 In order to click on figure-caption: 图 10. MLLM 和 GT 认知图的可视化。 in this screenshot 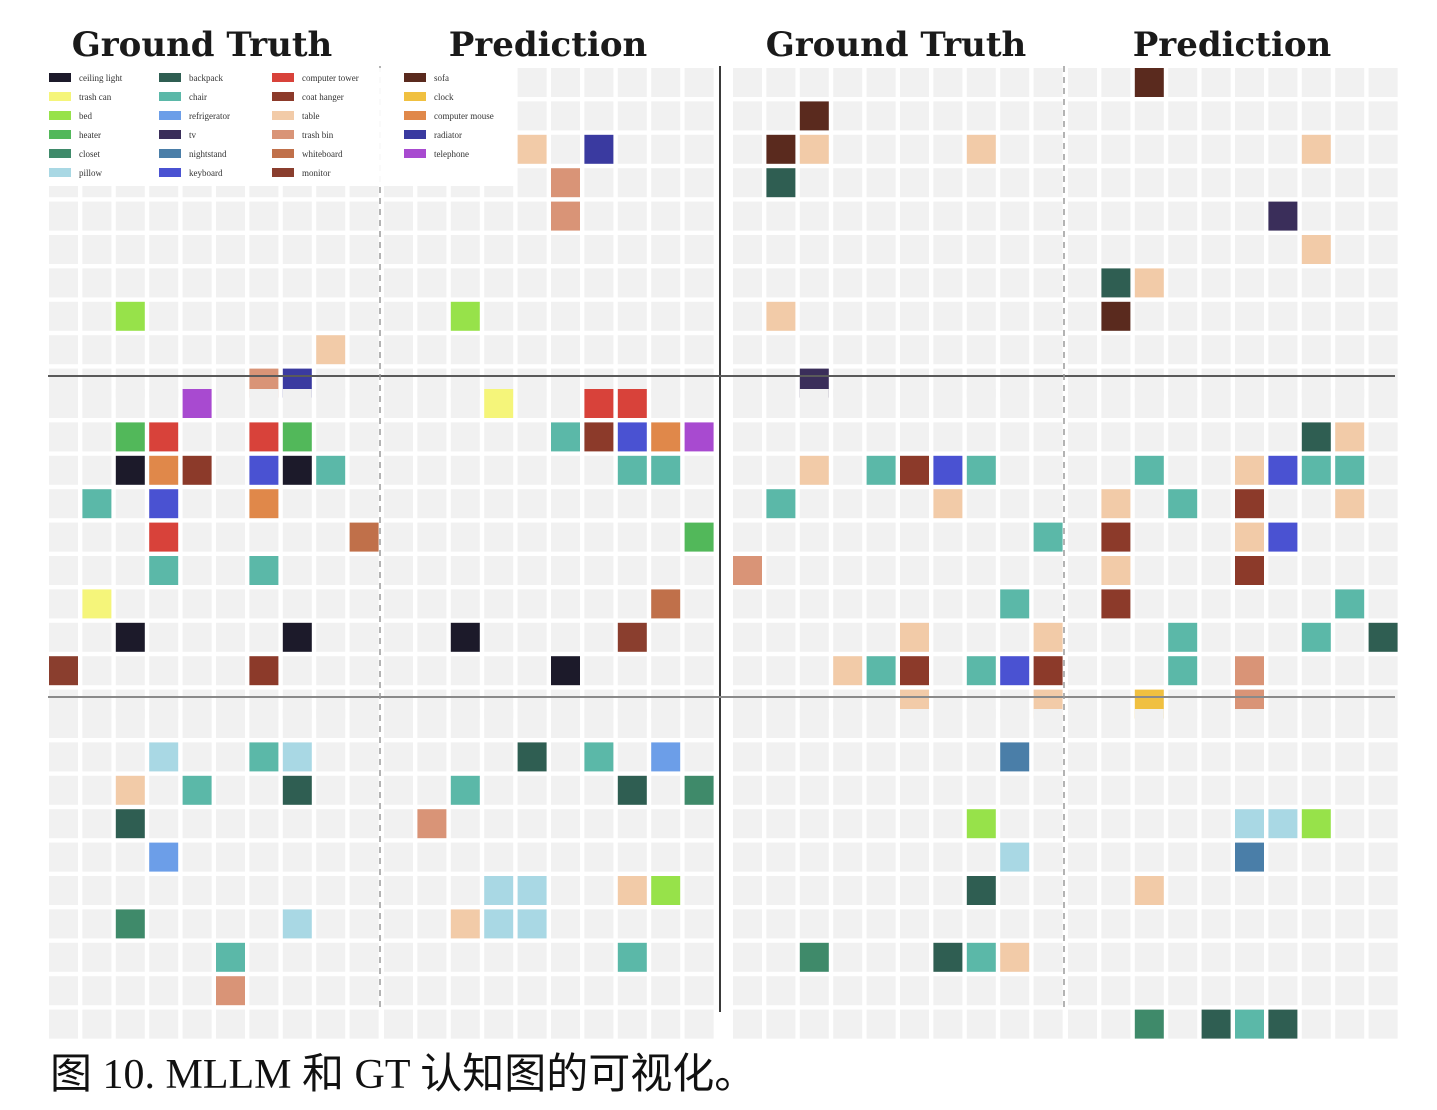, I will do `click(403, 1075)`.